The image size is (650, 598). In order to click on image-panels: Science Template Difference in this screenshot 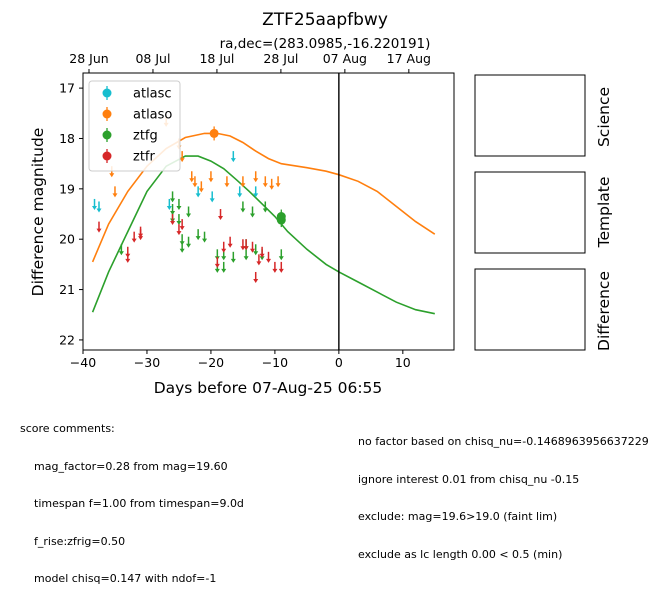, I will do `click(543, 212)`.